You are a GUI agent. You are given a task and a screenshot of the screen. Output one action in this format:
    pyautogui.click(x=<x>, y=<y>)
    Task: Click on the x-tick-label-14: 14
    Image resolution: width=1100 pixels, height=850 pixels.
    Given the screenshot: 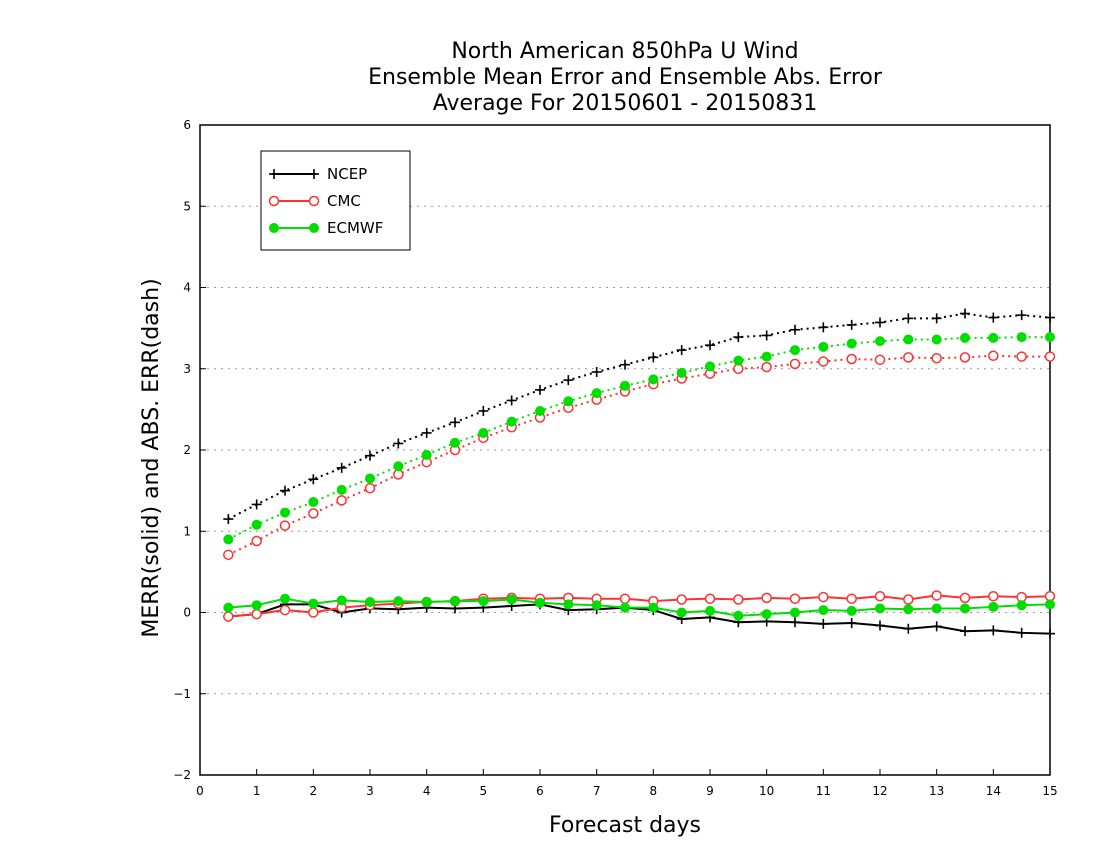 What is the action you would take?
    pyautogui.click(x=993, y=791)
    